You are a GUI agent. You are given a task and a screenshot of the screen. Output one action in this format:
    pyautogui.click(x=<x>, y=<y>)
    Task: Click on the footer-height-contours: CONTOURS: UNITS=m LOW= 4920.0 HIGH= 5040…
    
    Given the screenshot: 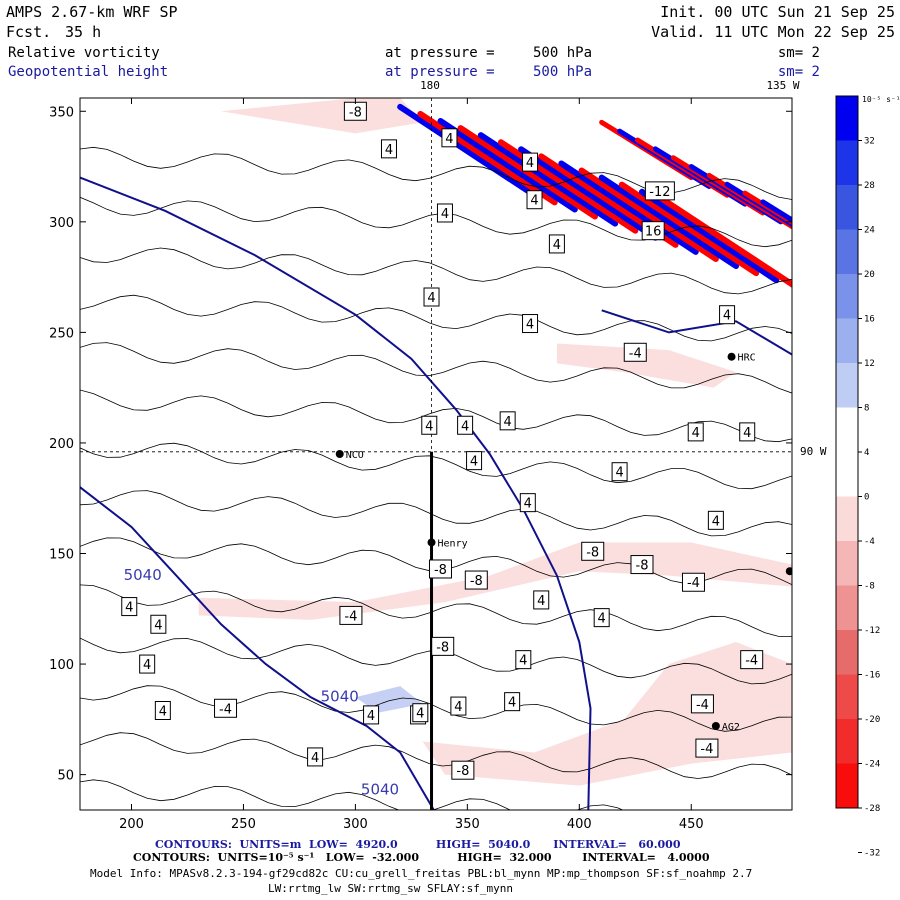 What is the action you would take?
    pyautogui.click(x=418, y=844)
    